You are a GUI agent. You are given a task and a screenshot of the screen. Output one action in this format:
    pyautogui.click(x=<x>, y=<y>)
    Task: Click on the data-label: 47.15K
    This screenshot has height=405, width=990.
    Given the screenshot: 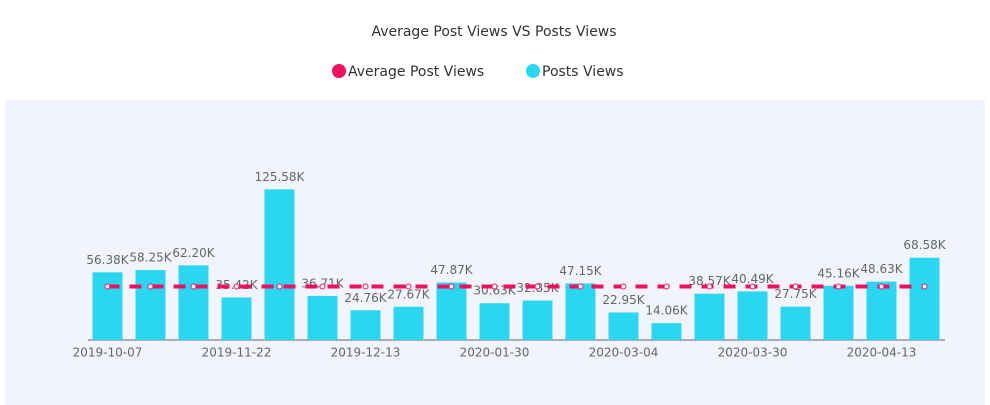 What is the action you would take?
    pyautogui.click(x=580, y=271)
    